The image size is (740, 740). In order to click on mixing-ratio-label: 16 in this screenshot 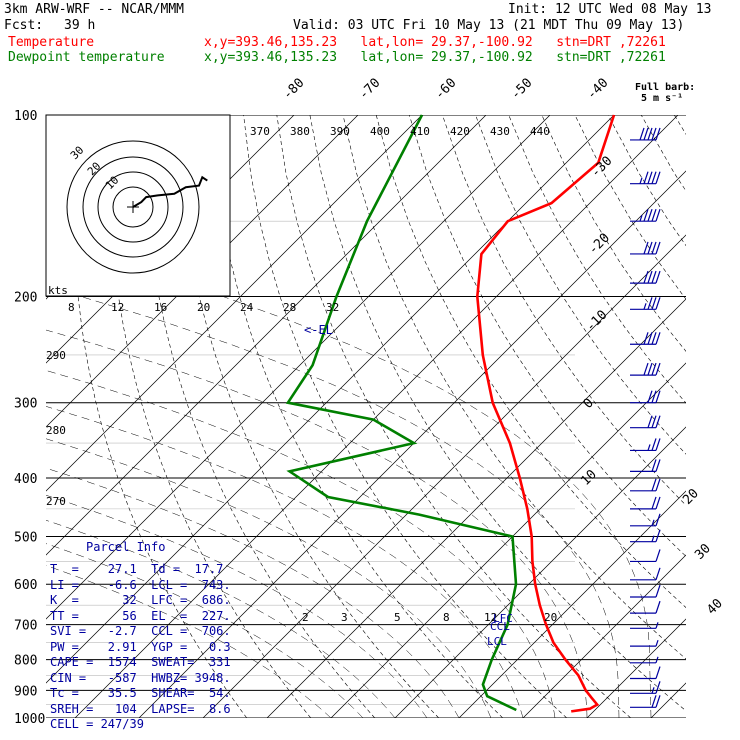, I will do `click(160, 307)`.